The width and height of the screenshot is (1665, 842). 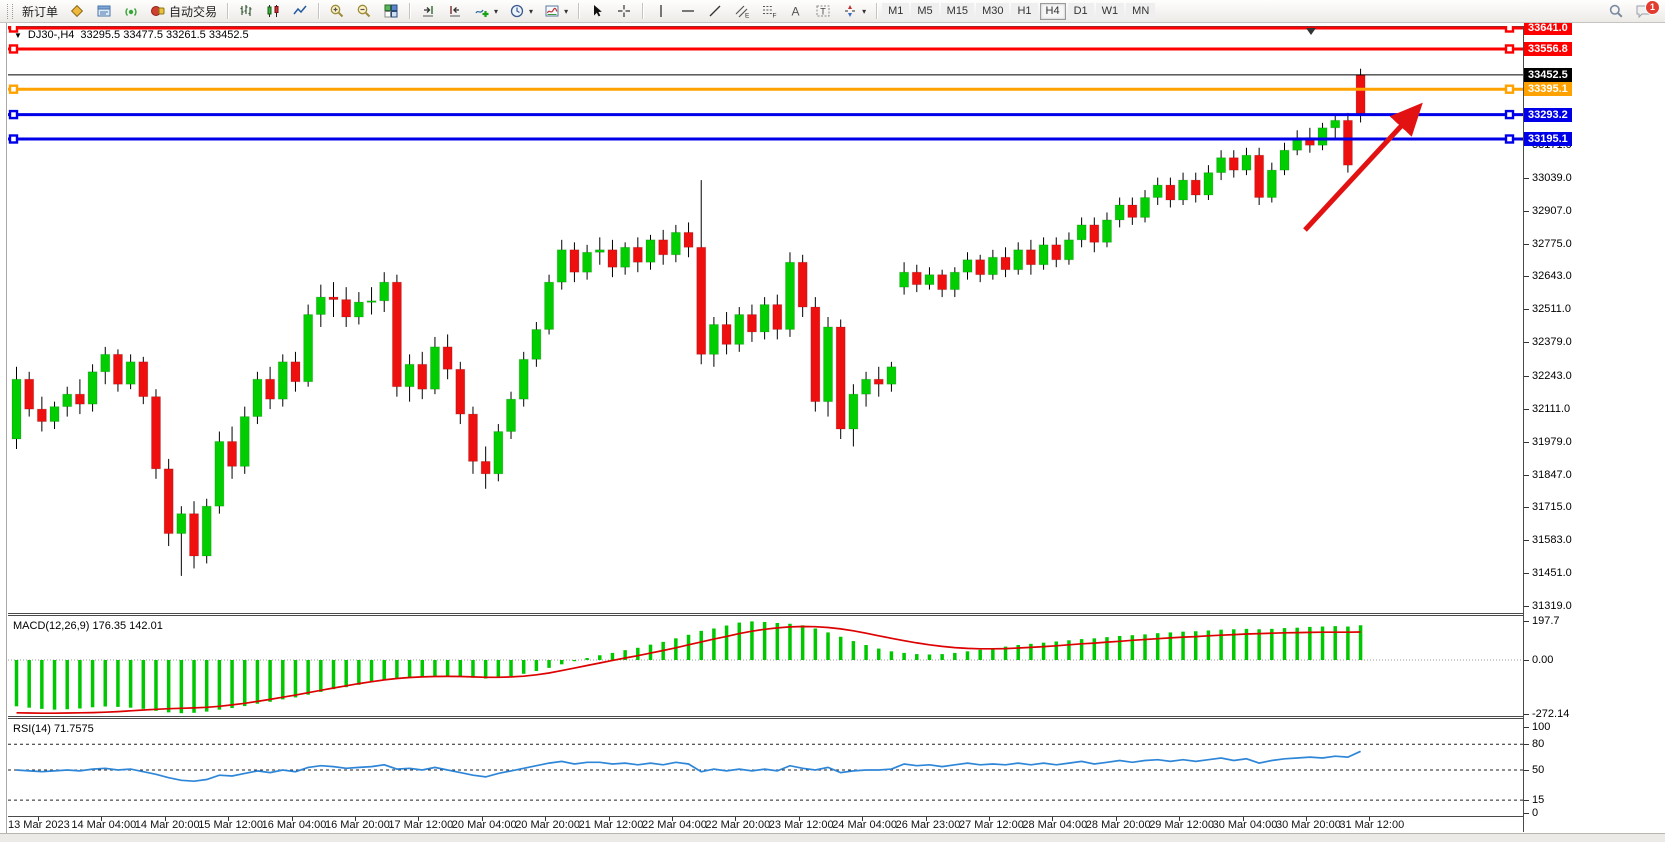 What do you see at coordinates (428, 11) in the screenshot?
I see `auto-scroll-button` at bounding box center [428, 11].